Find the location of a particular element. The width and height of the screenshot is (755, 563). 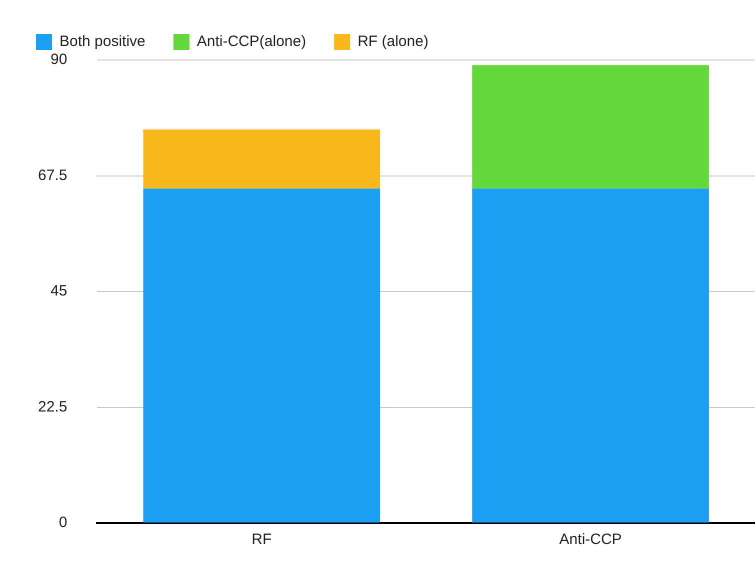

y-tick-label: 0 is located at coordinates (63, 523).